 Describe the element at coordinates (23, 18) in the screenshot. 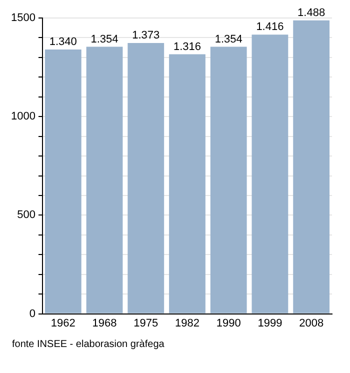

I see `y-tick-label: 1500` at that location.